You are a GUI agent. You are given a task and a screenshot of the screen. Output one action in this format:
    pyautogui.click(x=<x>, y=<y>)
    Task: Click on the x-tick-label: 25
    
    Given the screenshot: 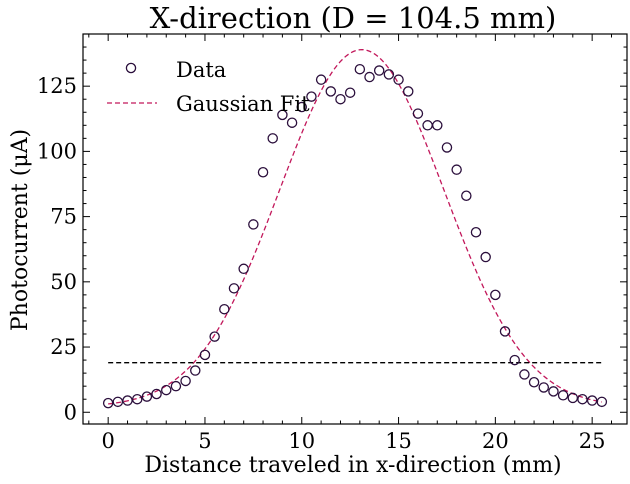 What is the action you would take?
    pyautogui.click(x=592, y=441)
    